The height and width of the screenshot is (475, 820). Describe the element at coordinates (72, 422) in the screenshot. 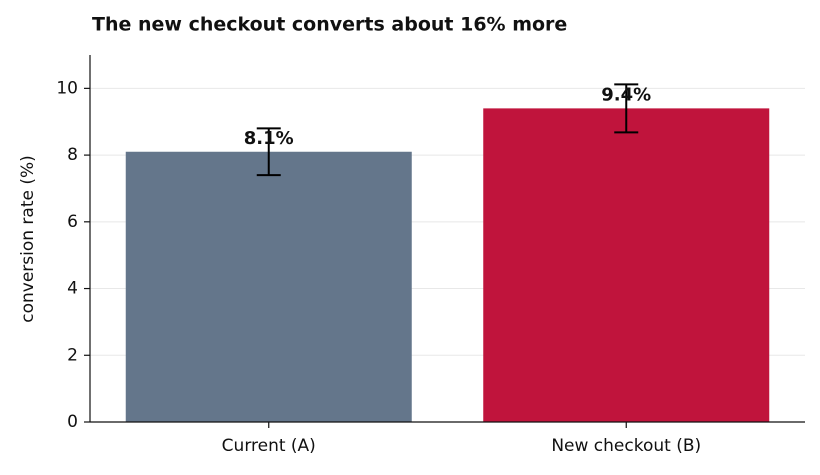

I see `y-tick-label: 0` at that location.